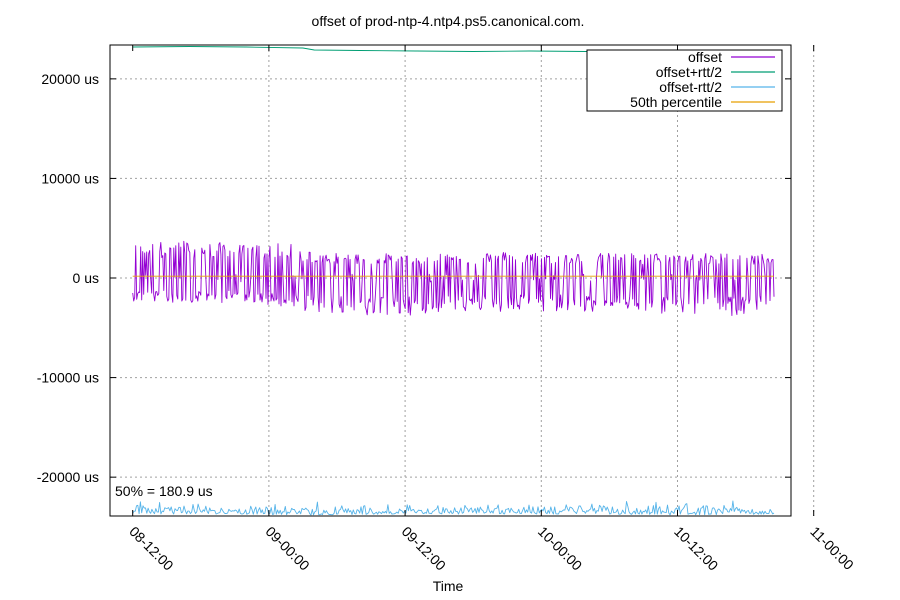  I want to click on x-axis-label: Time, so click(448, 586).